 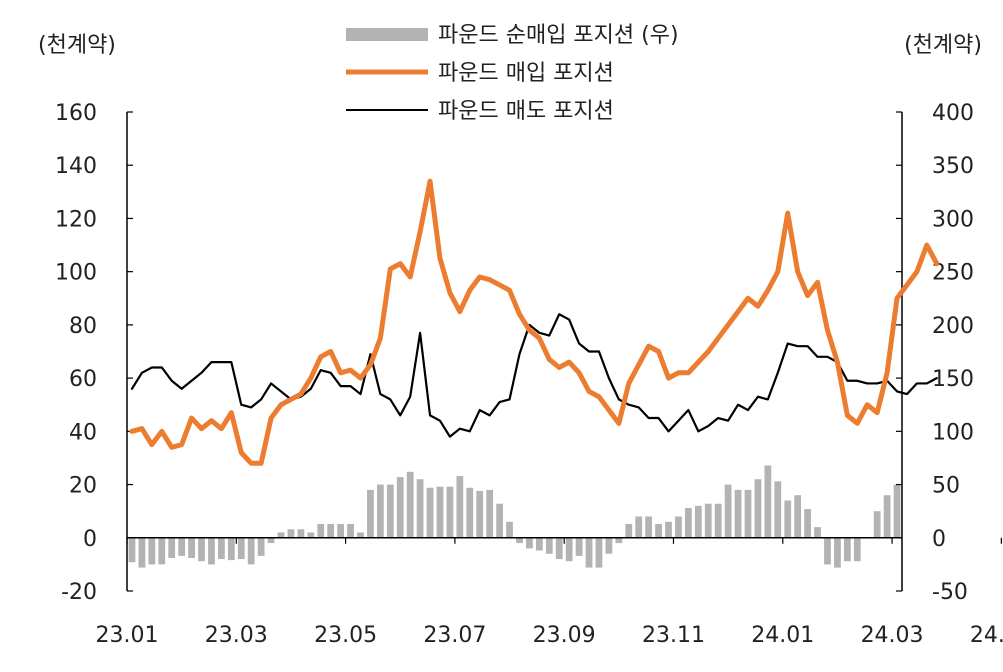 What do you see at coordinates (76, 219) in the screenshot?
I see `left-tick-label-7: 120` at bounding box center [76, 219].